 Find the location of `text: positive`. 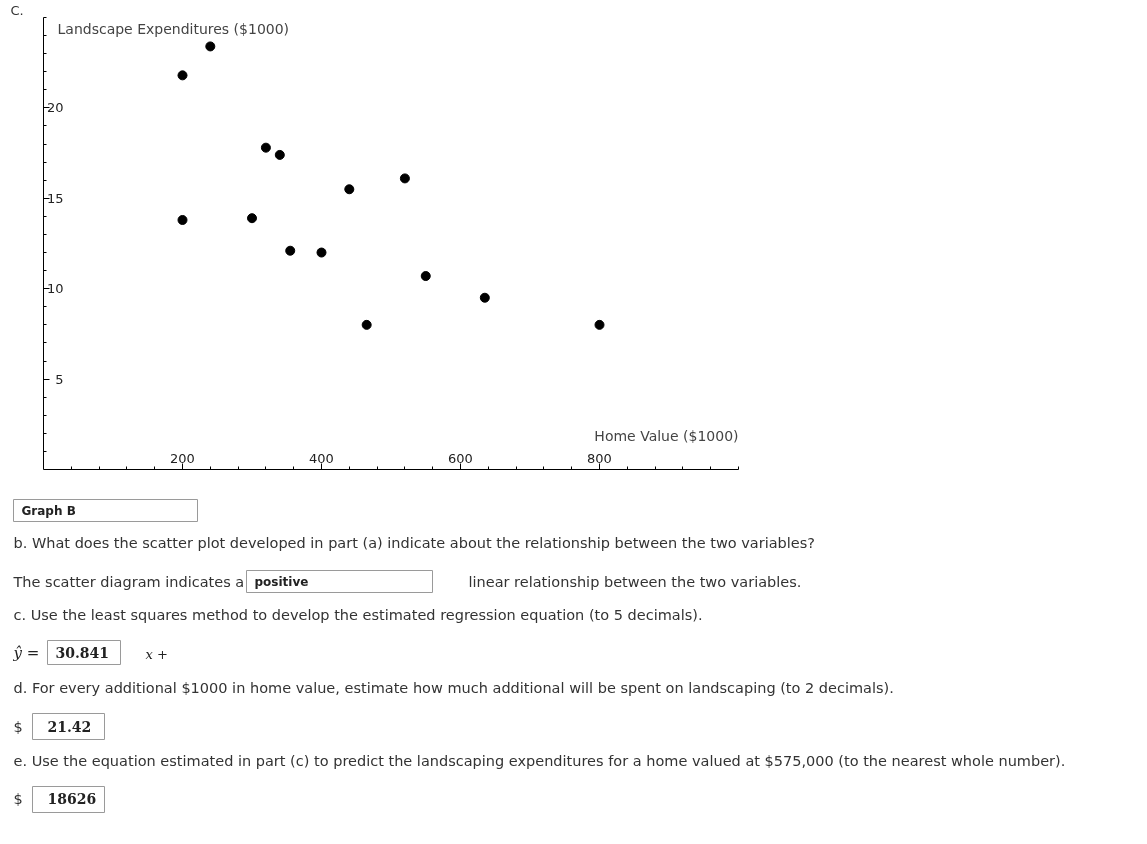

text: positive is located at coordinates (281, 581).